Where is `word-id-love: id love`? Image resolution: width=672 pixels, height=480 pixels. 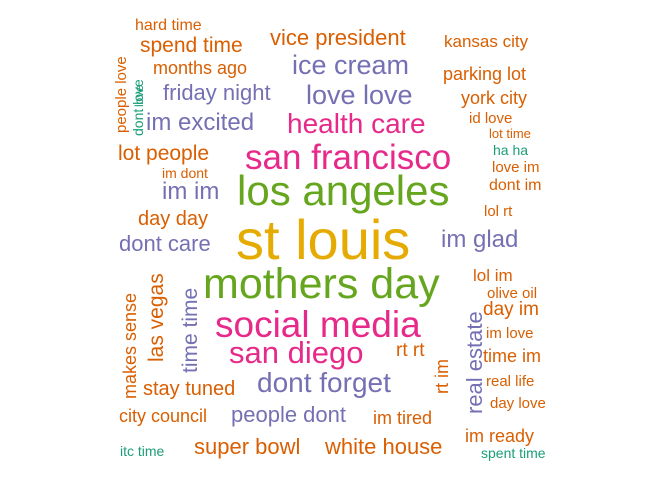 word-id-love: id love is located at coordinates (491, 118).